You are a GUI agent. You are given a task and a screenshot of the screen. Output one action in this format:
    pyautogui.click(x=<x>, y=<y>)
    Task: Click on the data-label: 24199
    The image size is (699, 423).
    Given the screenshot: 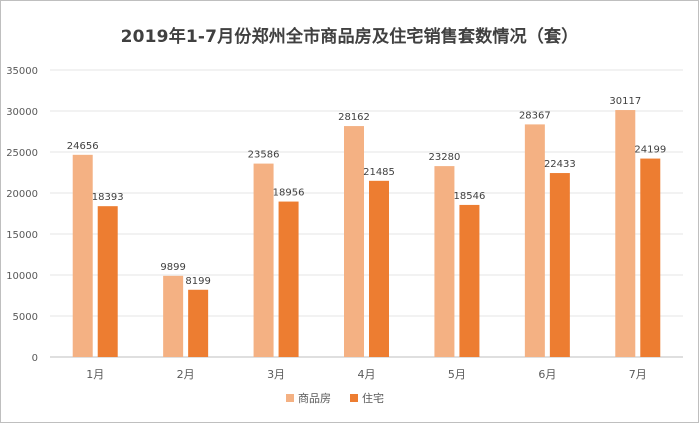 What is the action you would take?
    pyautogui.click(x=650, y=150)
    